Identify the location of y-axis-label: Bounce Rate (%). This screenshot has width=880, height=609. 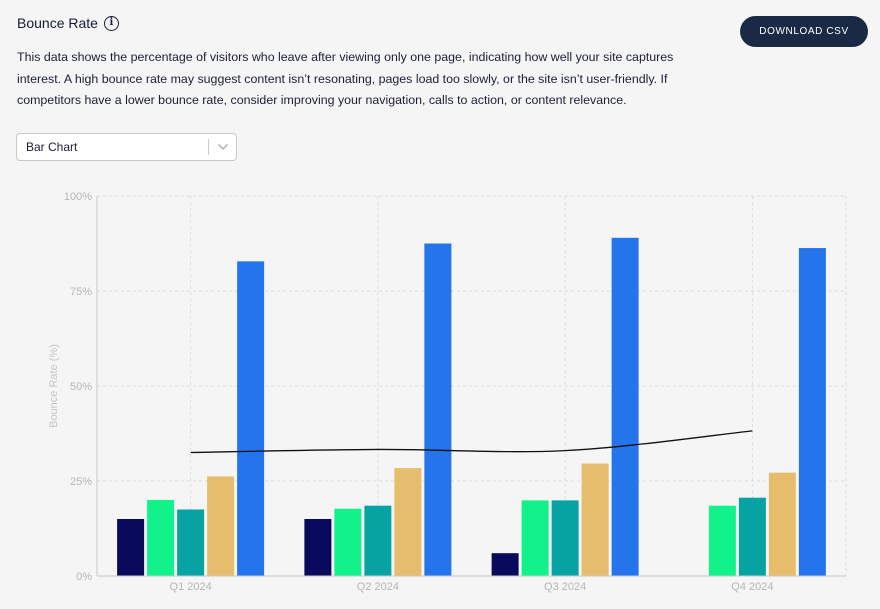
(54, 386).